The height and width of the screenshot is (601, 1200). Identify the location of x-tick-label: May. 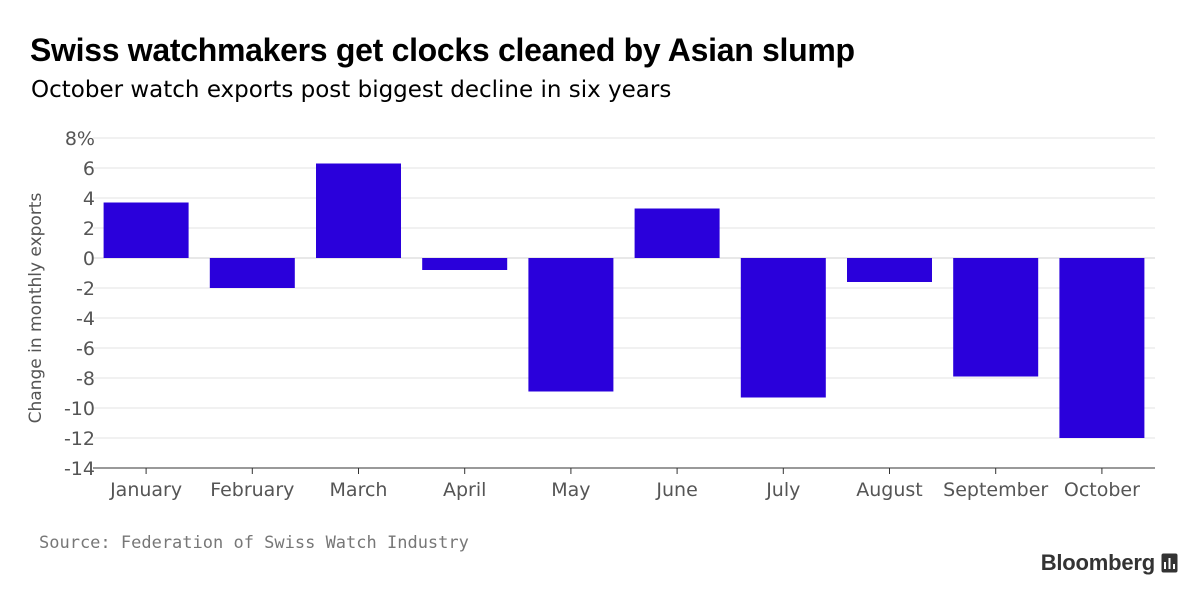
(570, 490).